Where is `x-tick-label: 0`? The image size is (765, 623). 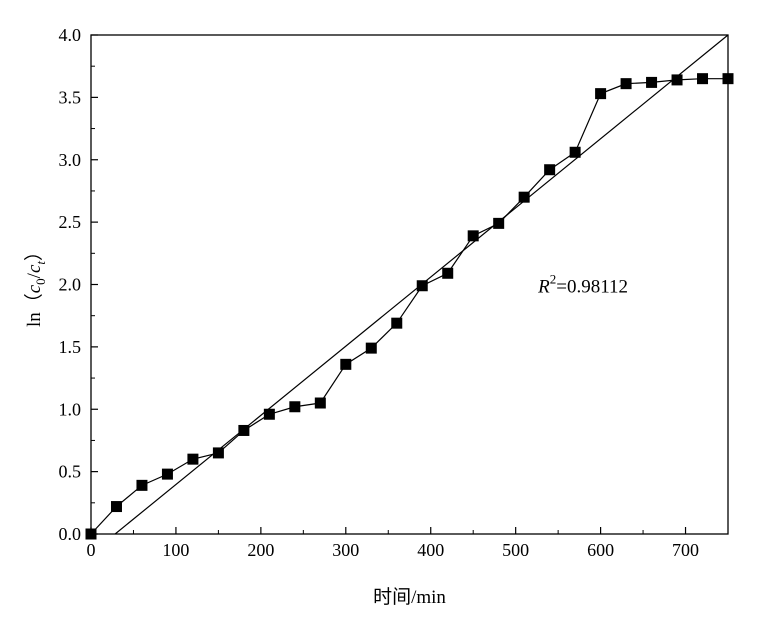 x-tick-label: 0 is located at coordinates (91, 550).